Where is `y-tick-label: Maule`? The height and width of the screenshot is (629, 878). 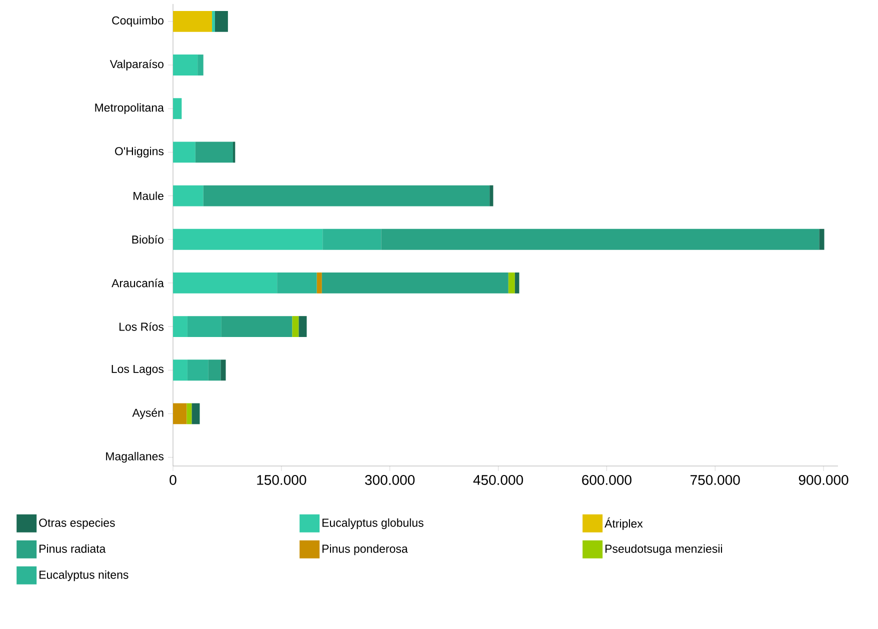
y-tick-label: Maule is located at coordinates (149, 196).